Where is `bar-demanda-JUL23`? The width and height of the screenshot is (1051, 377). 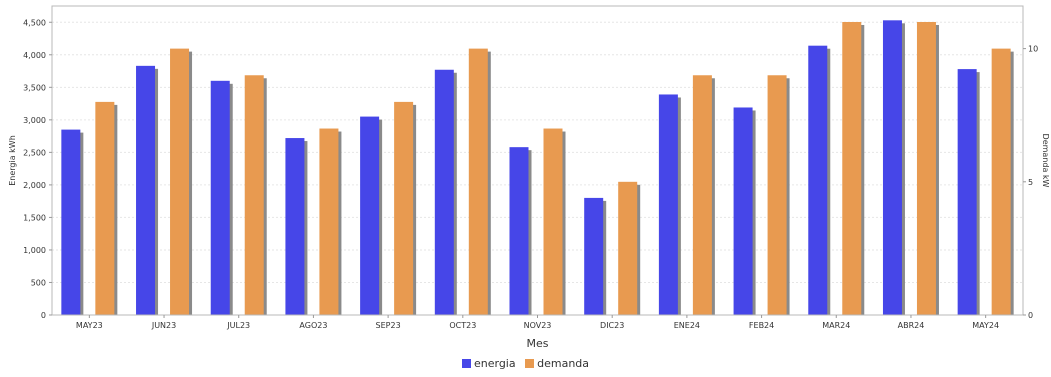
bar-demanda-JUL23 is located at coordinates (254, 195).